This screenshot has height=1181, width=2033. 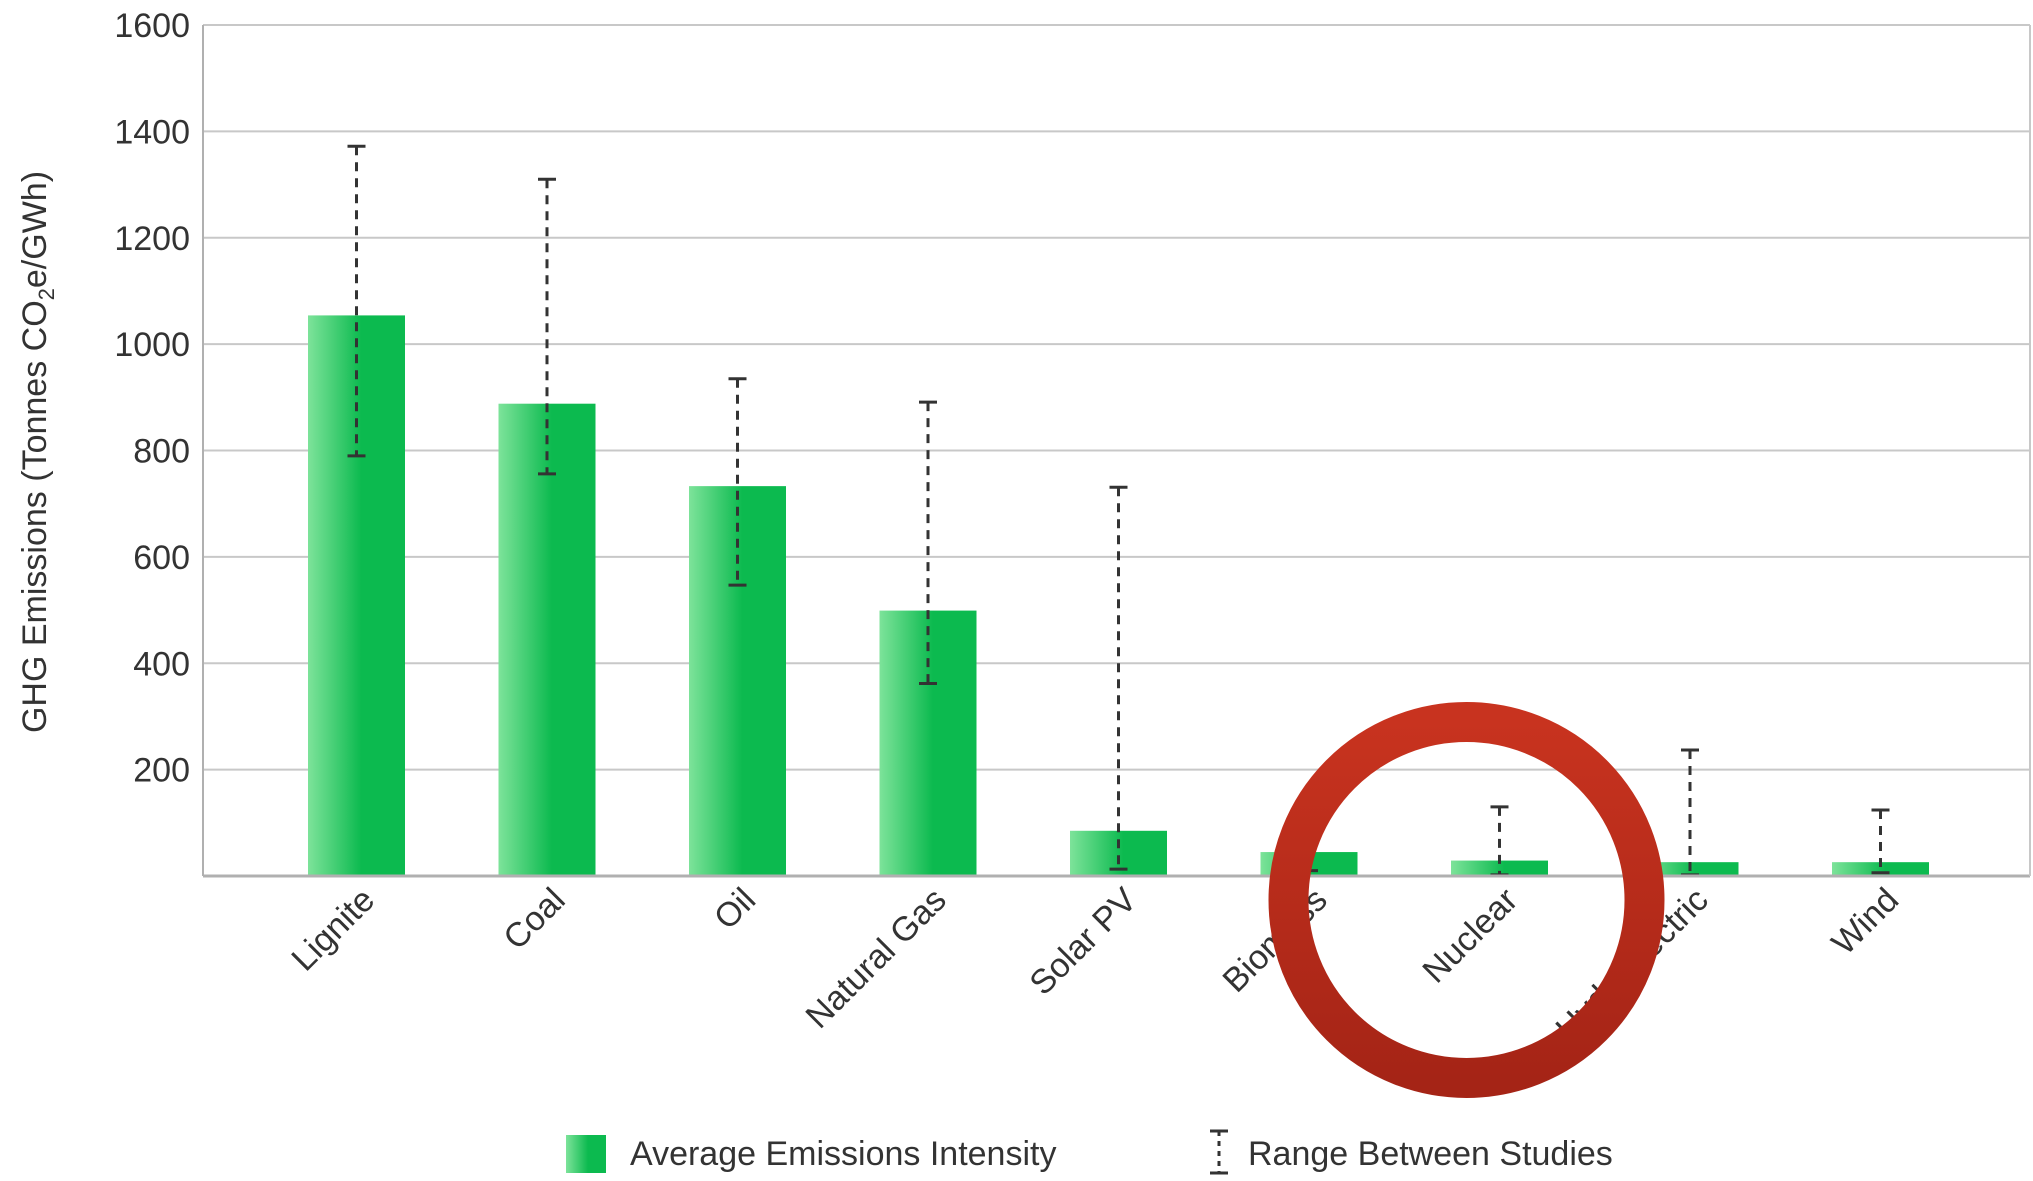 I want to click on bar-coal, so click(x=547, y=639).